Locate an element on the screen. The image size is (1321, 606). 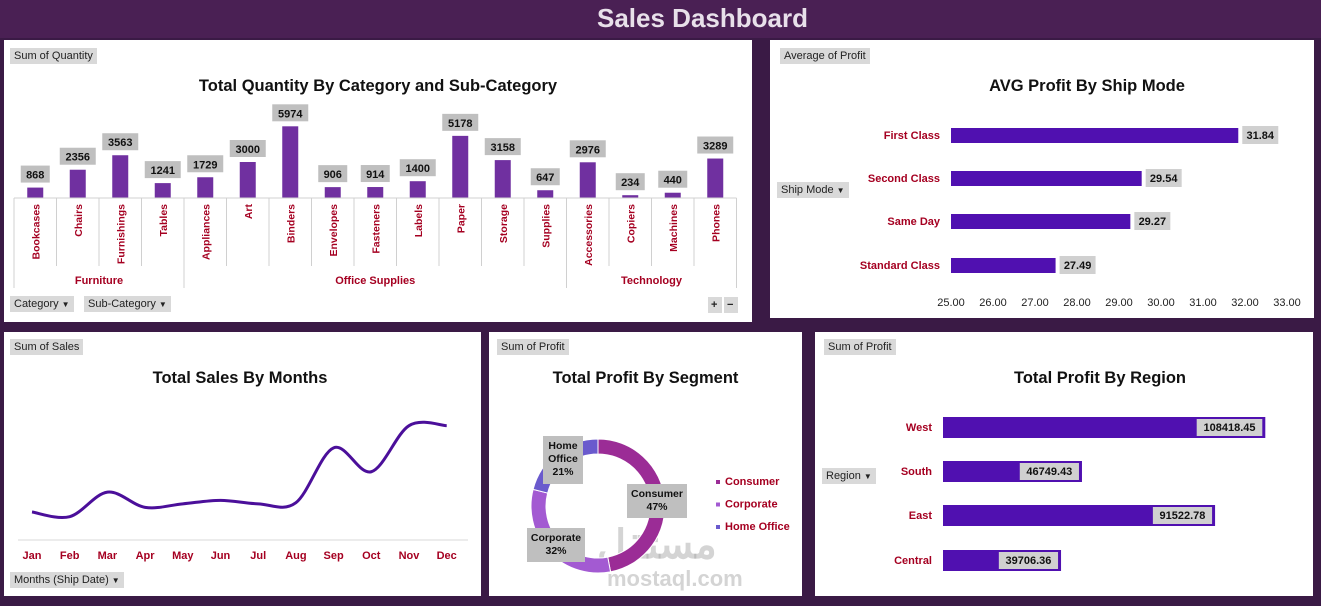
ship-mode-label: Same Day is located at coordinates (913, 222).